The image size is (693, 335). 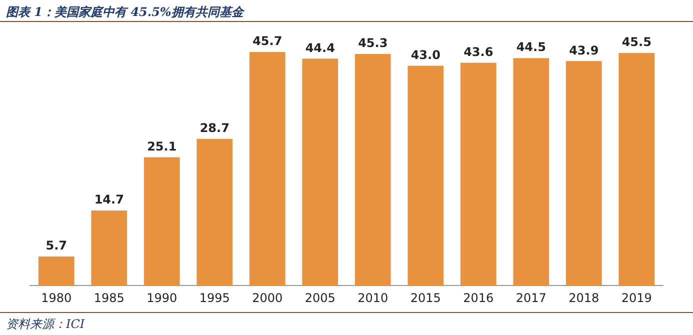 I want to click on x-tick-label: 2005, so click(x=320, y=297).